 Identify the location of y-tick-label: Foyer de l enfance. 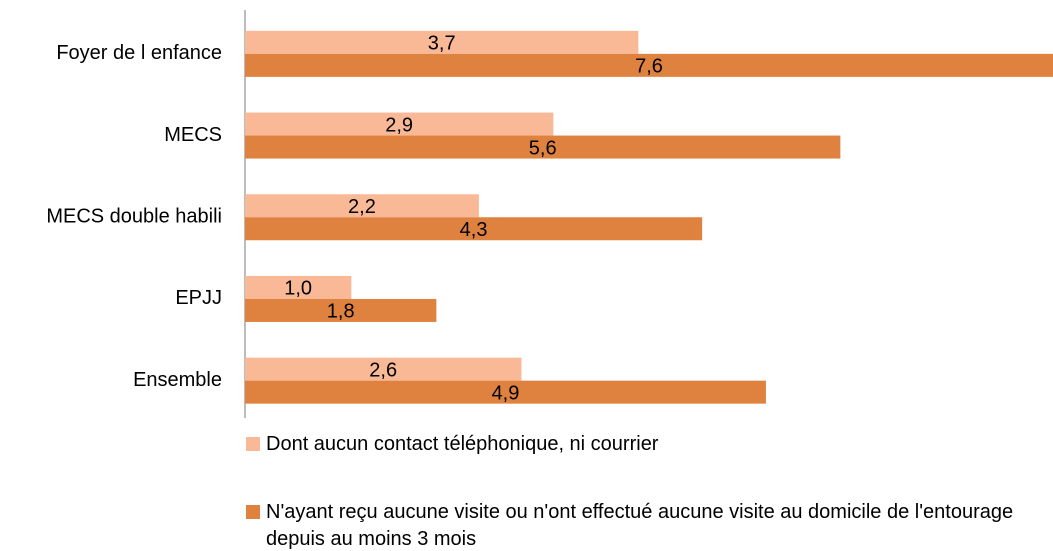
(139, 53).